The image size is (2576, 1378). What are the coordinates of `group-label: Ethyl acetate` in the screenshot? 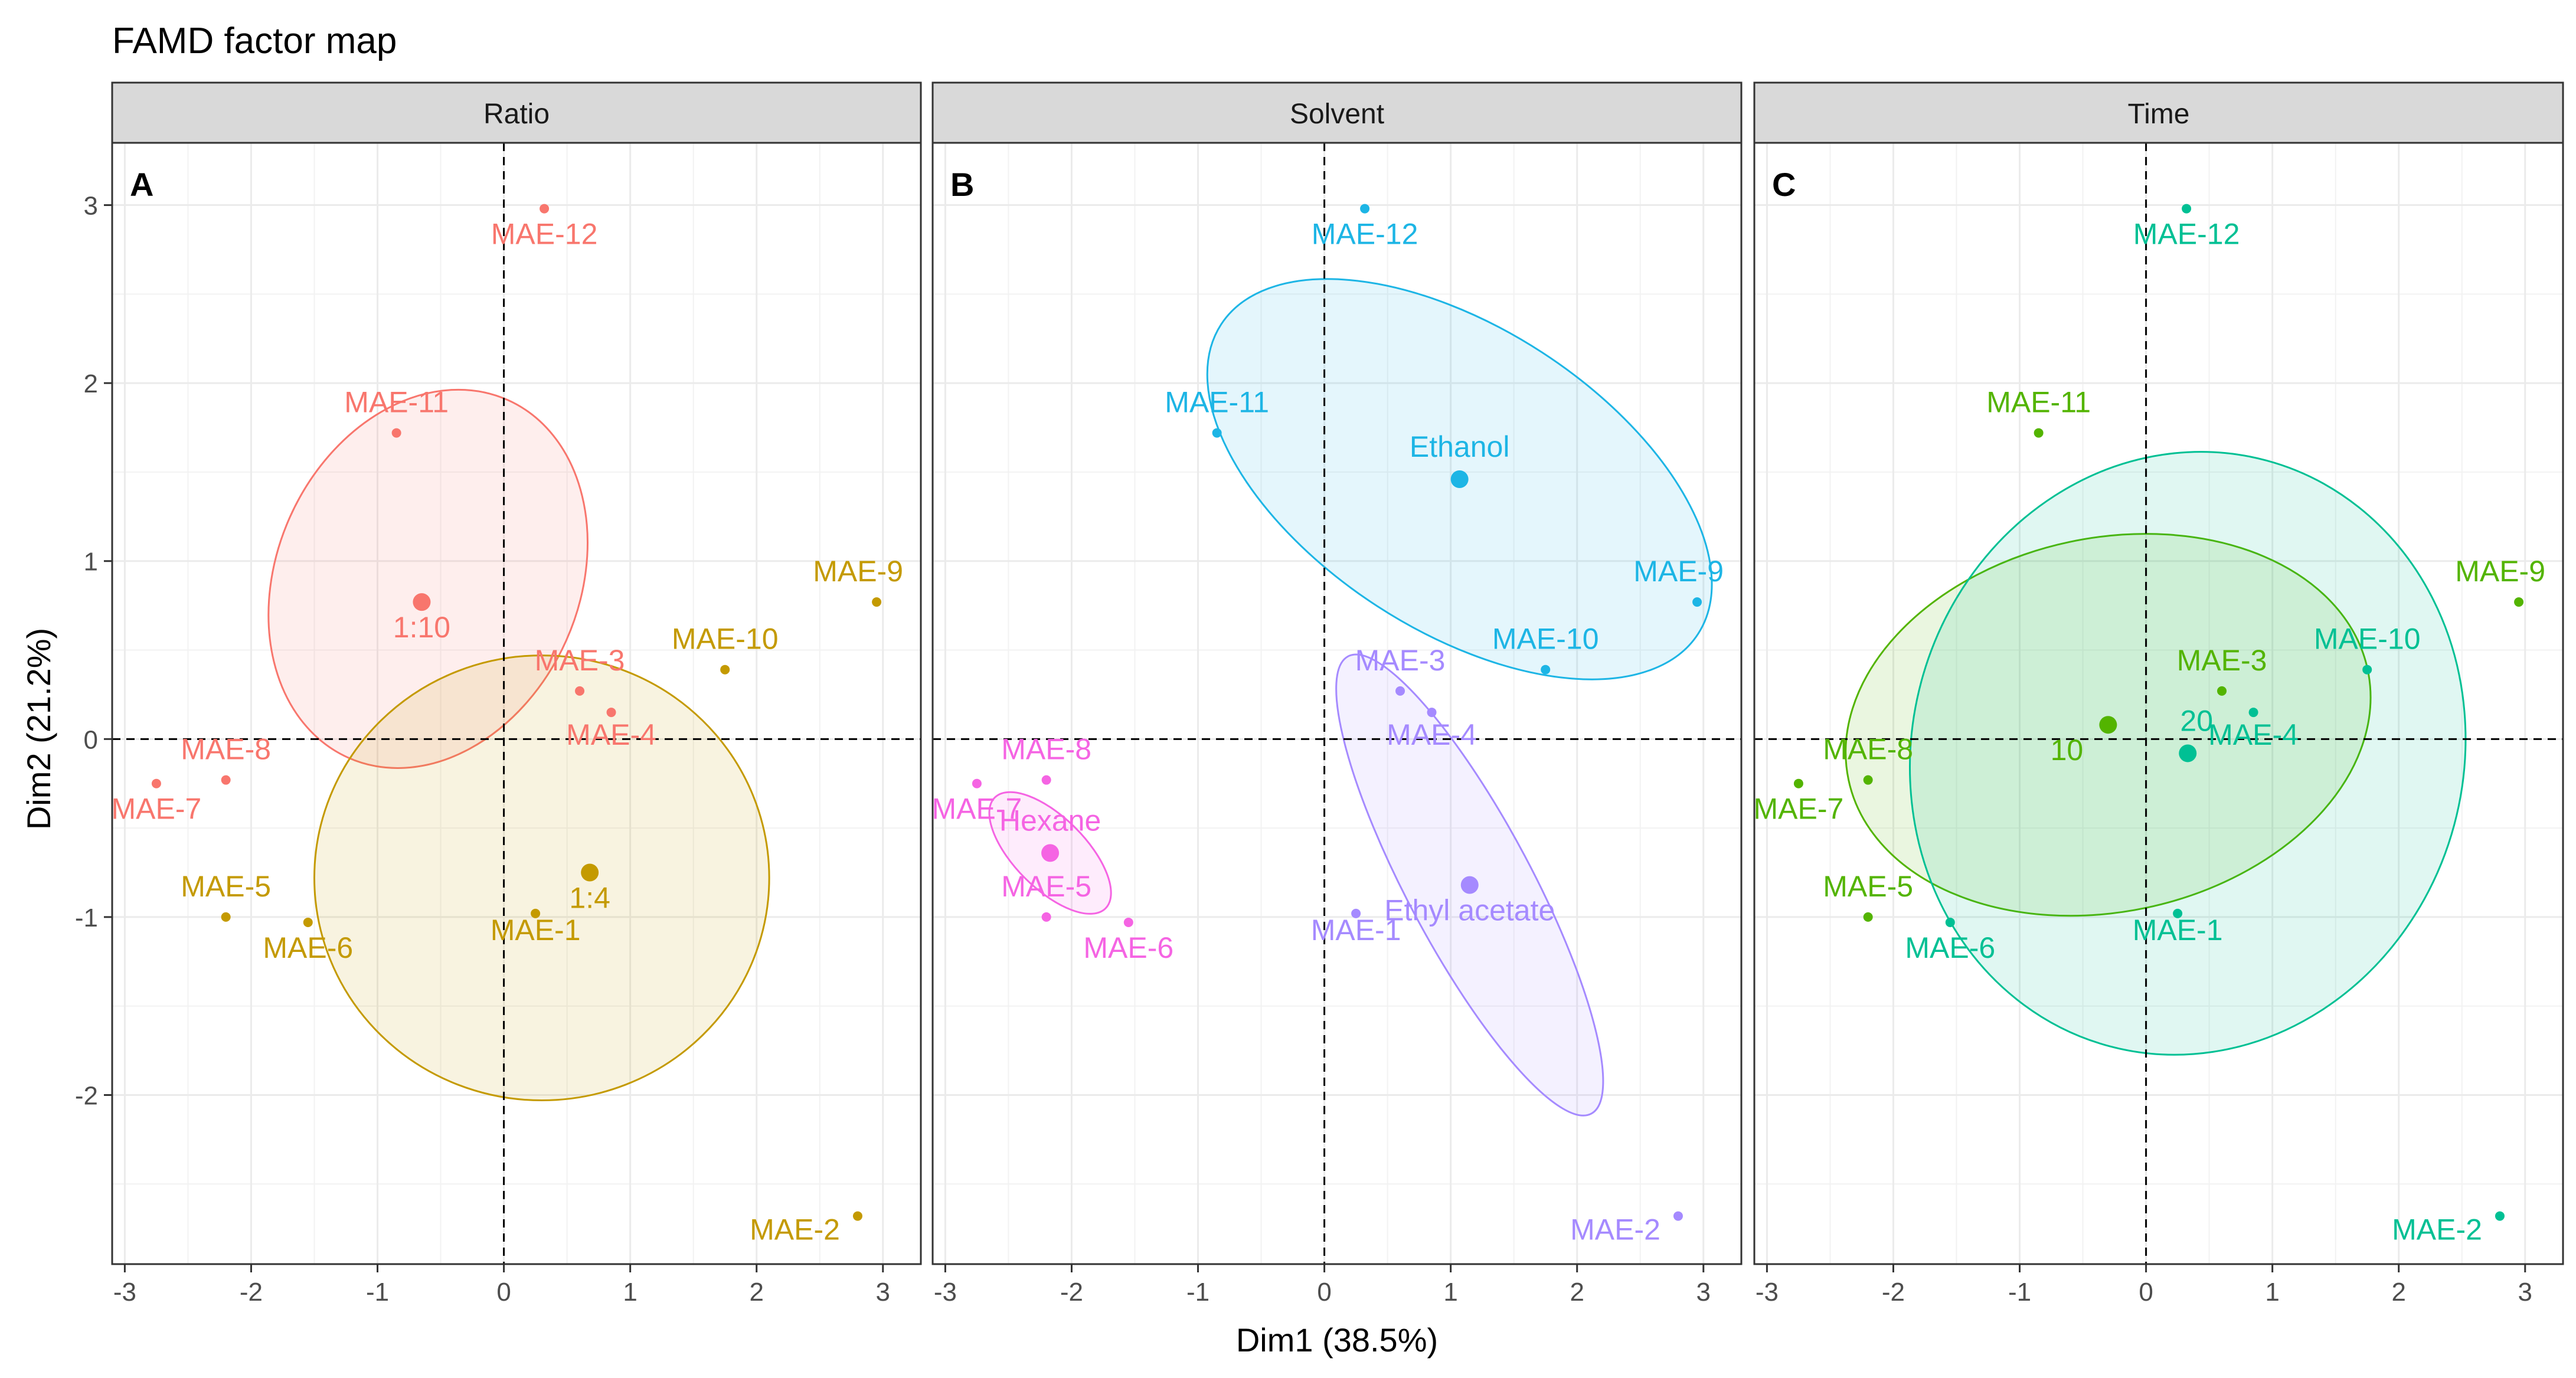 It's located at (1469, 910).